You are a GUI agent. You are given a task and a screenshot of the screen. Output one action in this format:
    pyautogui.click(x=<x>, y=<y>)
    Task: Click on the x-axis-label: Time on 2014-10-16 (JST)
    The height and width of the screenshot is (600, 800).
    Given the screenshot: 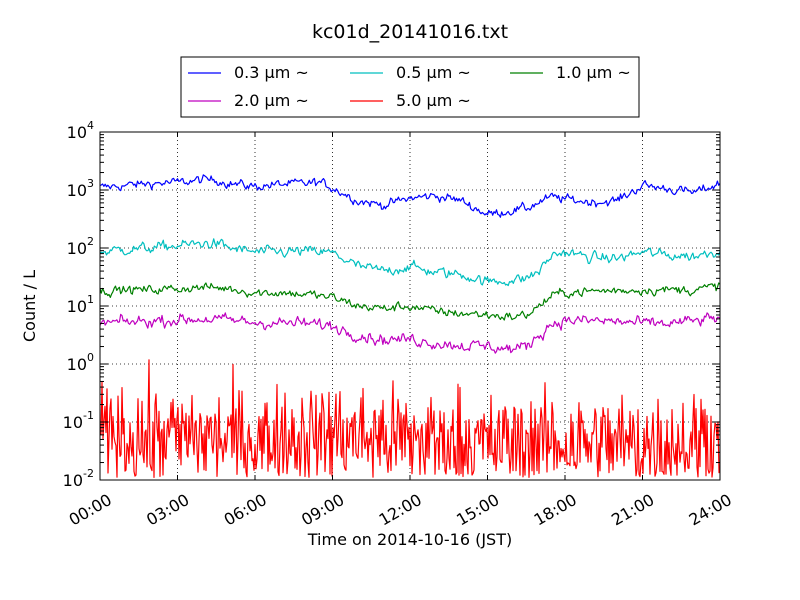 What is the action you would take?
    pyautogui.click(x=409, y=539)
    